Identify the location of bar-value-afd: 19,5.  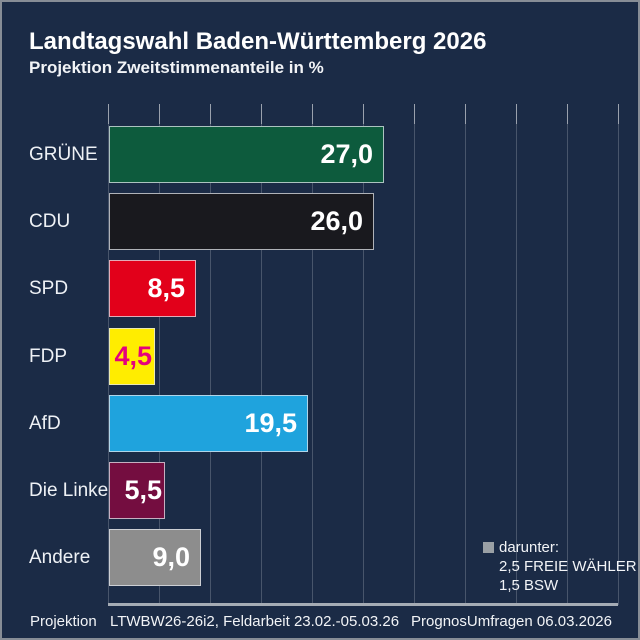
(270, 423).